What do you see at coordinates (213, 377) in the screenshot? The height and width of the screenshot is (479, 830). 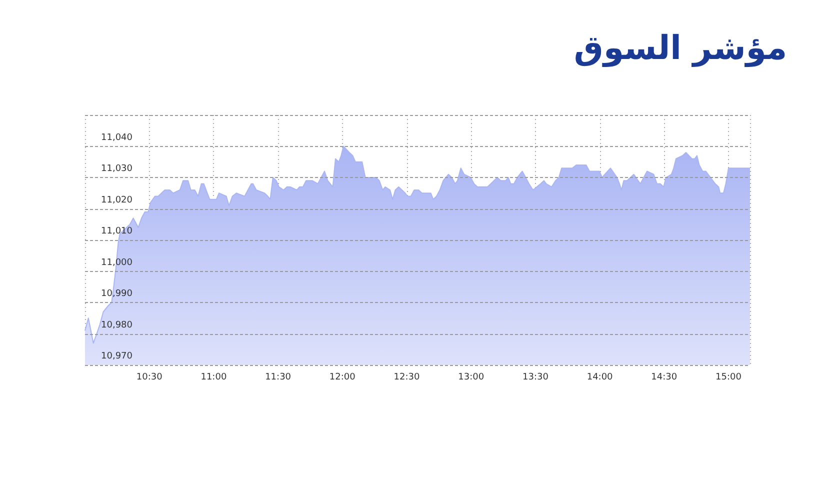 I see `x-tick-label: 11:00` at bounding box center [213, 377].